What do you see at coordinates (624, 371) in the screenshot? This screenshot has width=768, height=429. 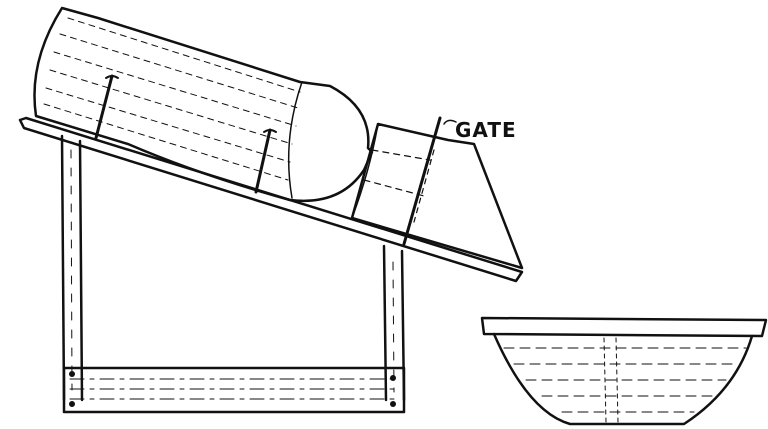 I see `bowl` at bounding box center [624, 371].